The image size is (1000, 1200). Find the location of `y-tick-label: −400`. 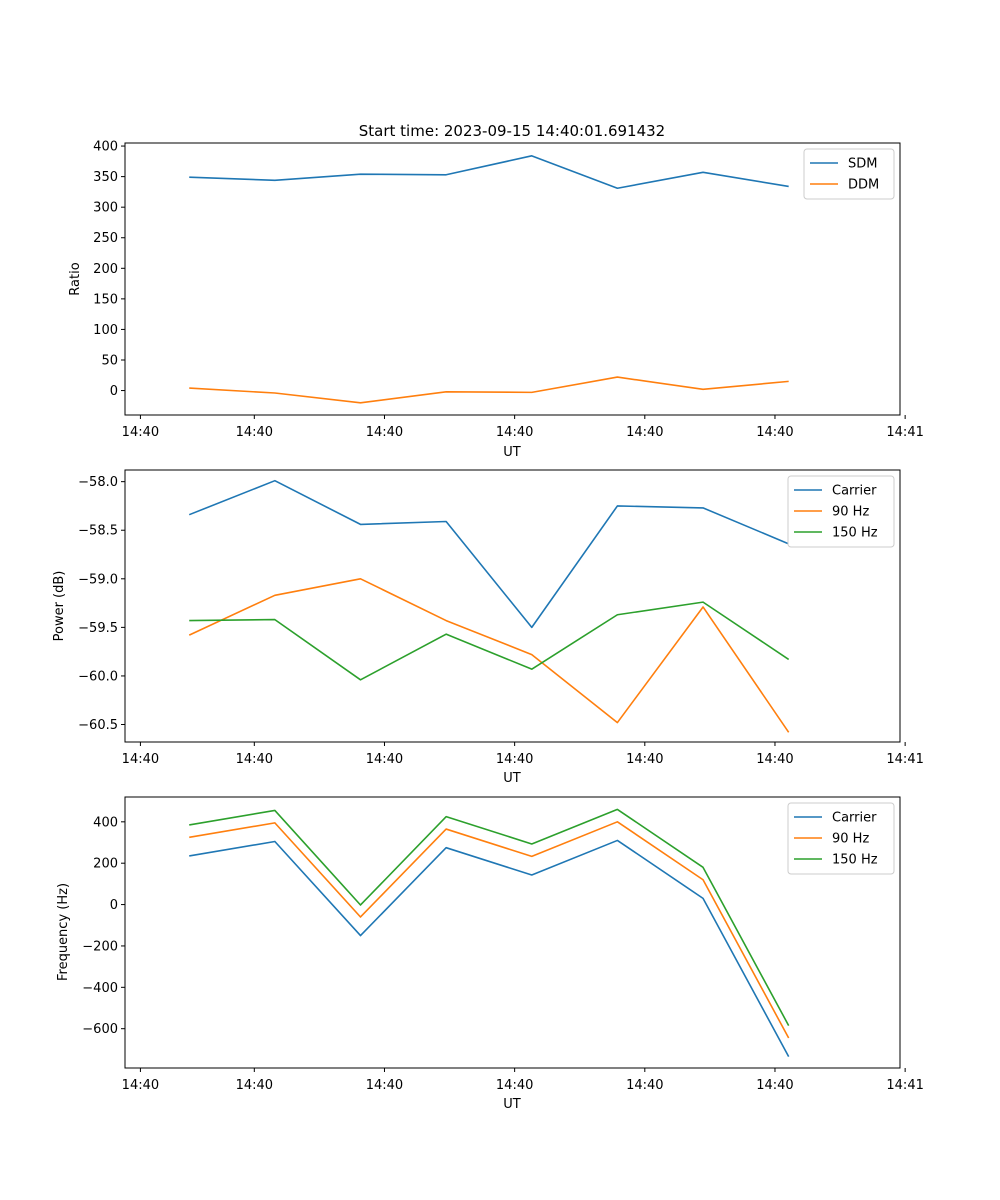

y-tick-label: −400 is located at coordinates (100, 988).